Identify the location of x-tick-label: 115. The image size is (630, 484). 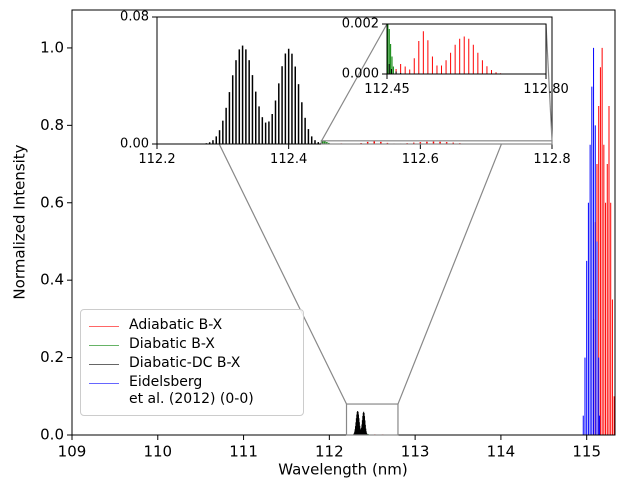
(586, 452).